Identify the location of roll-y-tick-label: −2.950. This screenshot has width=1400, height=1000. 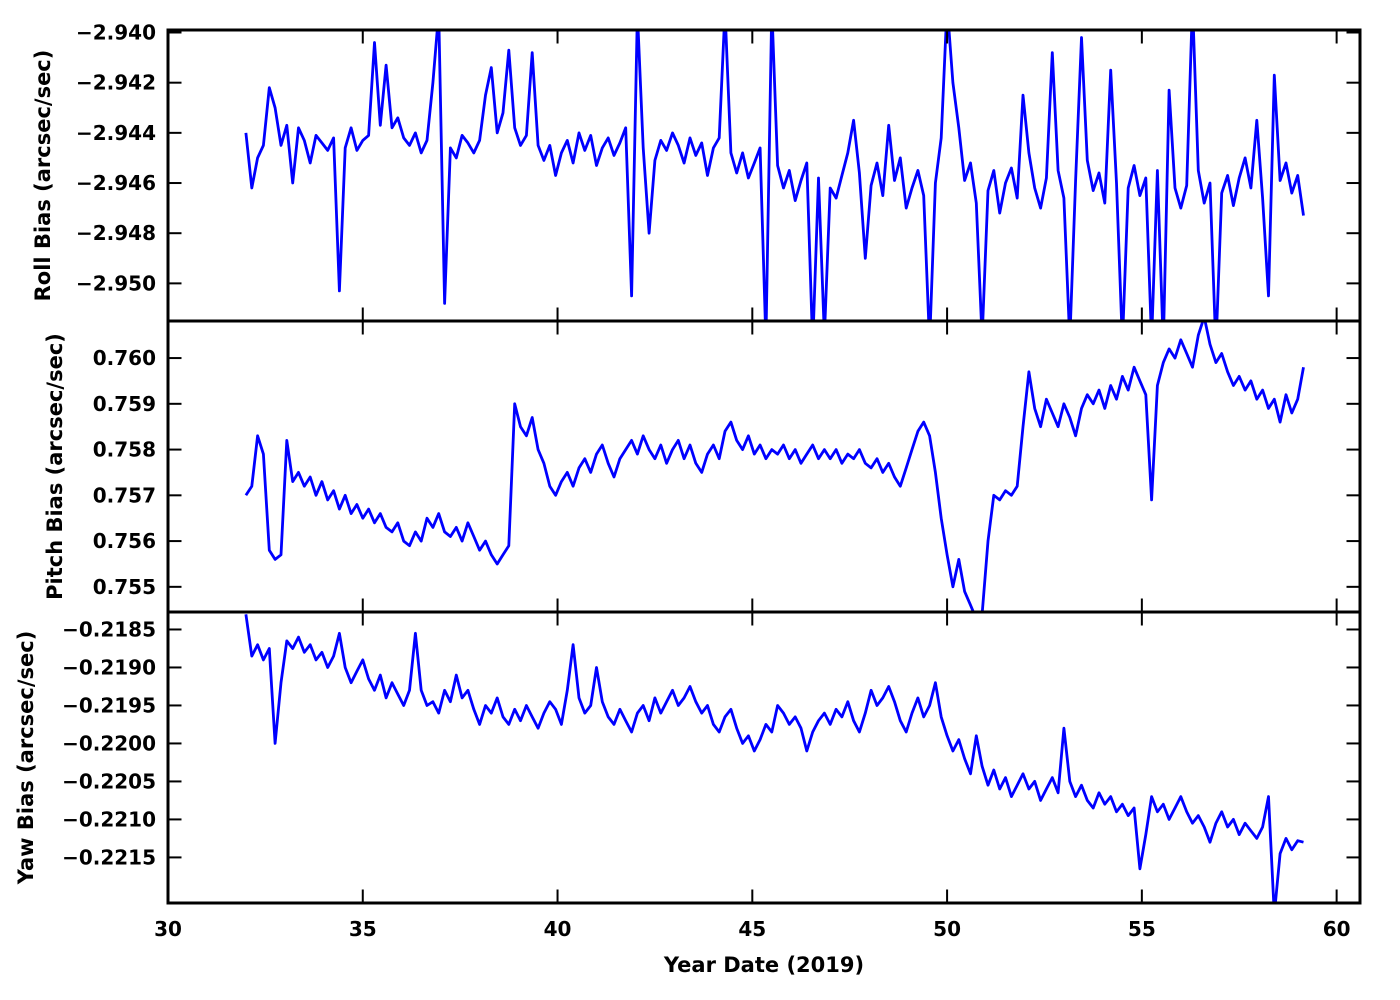
(116, 283).